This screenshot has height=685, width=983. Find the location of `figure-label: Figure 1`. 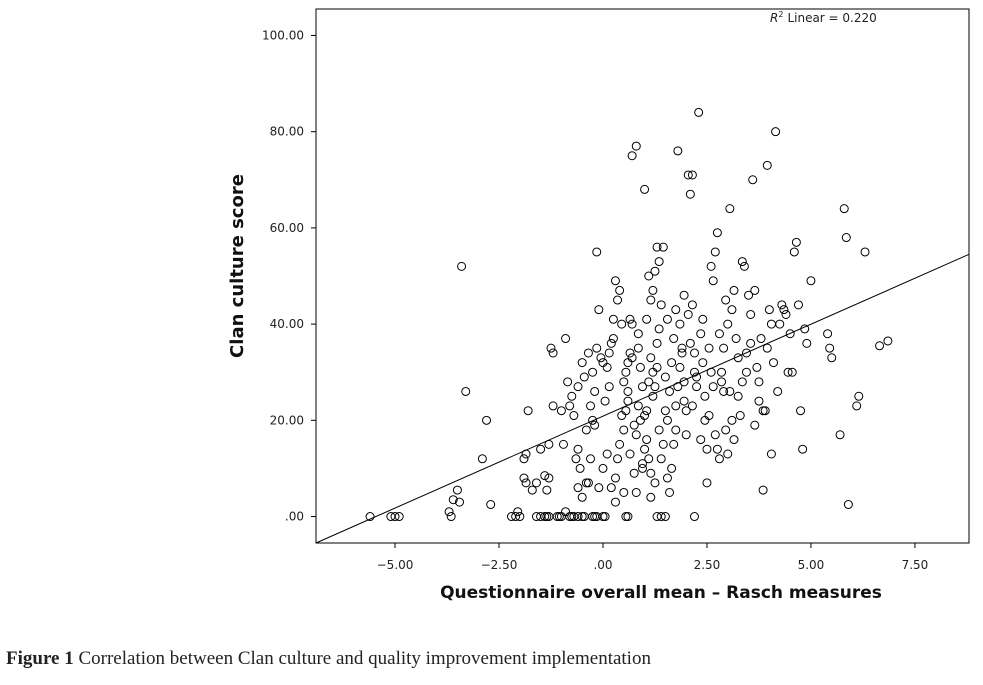

figure-label: Figure 1 is located at coordinates (40, 658).